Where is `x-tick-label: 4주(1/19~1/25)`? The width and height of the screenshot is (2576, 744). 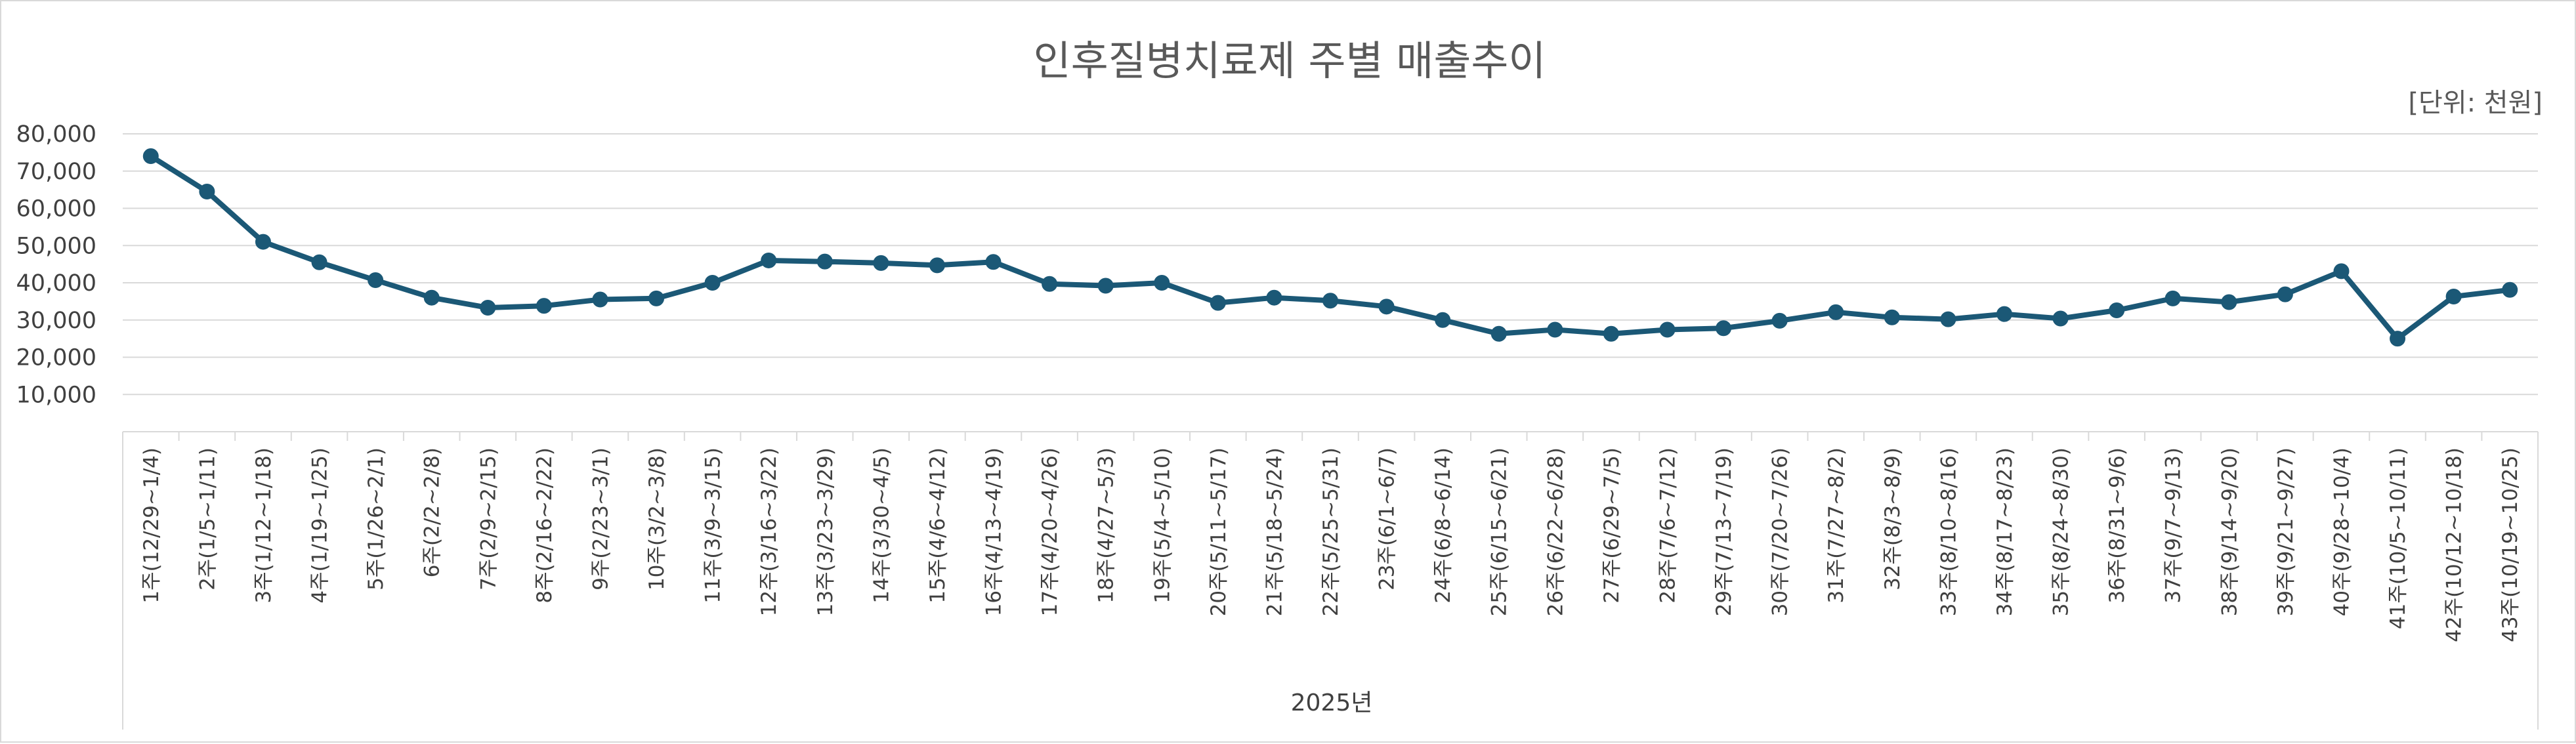
x-tick-label: 4주(1/19~1/25) is located at coordinates (320, 525).